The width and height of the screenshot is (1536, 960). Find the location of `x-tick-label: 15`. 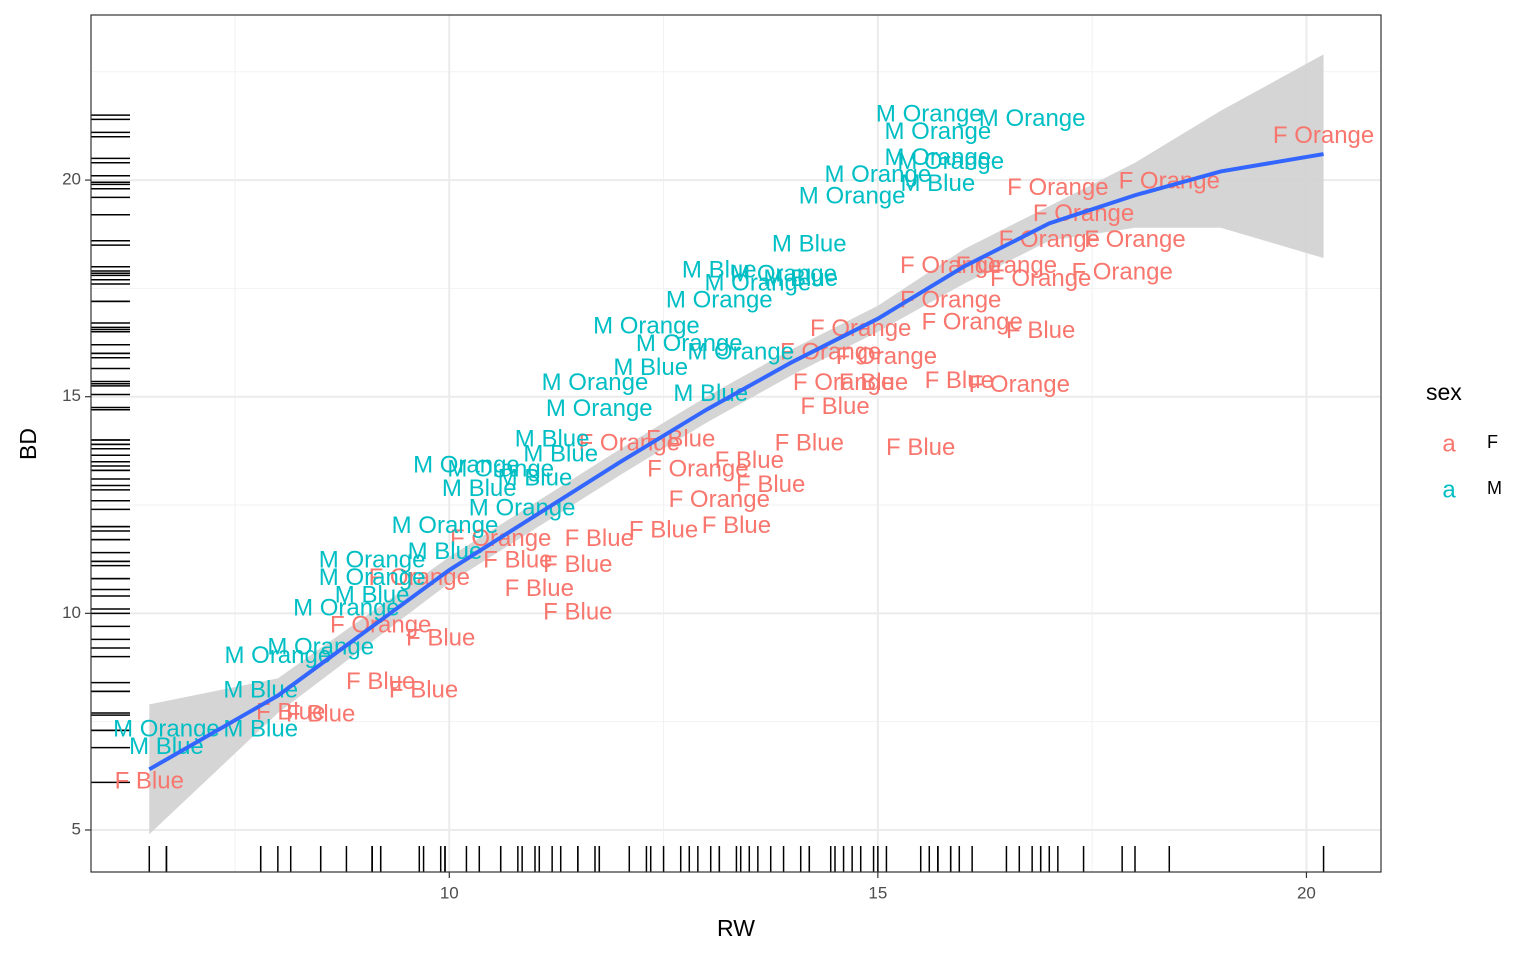

x-tick-label: 15 is located at coordinates (877, 892).